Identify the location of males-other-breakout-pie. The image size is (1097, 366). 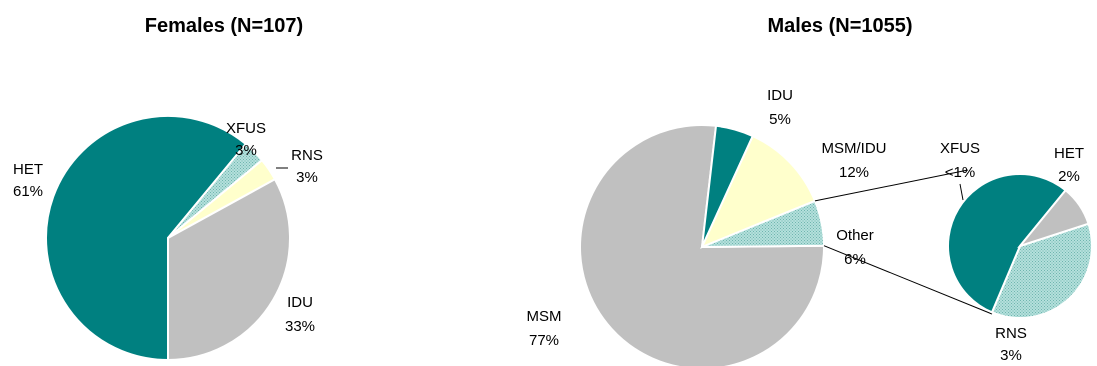
(1020, 246).